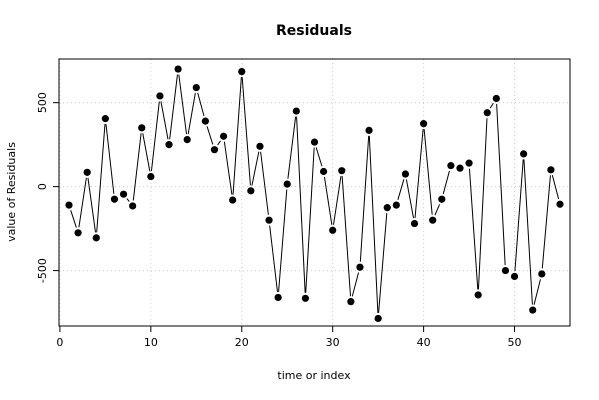  What do you see at coordinates (42, 270) in the screenshot?
I see `y-tick-label: -500` at bounding box center [42, 270].